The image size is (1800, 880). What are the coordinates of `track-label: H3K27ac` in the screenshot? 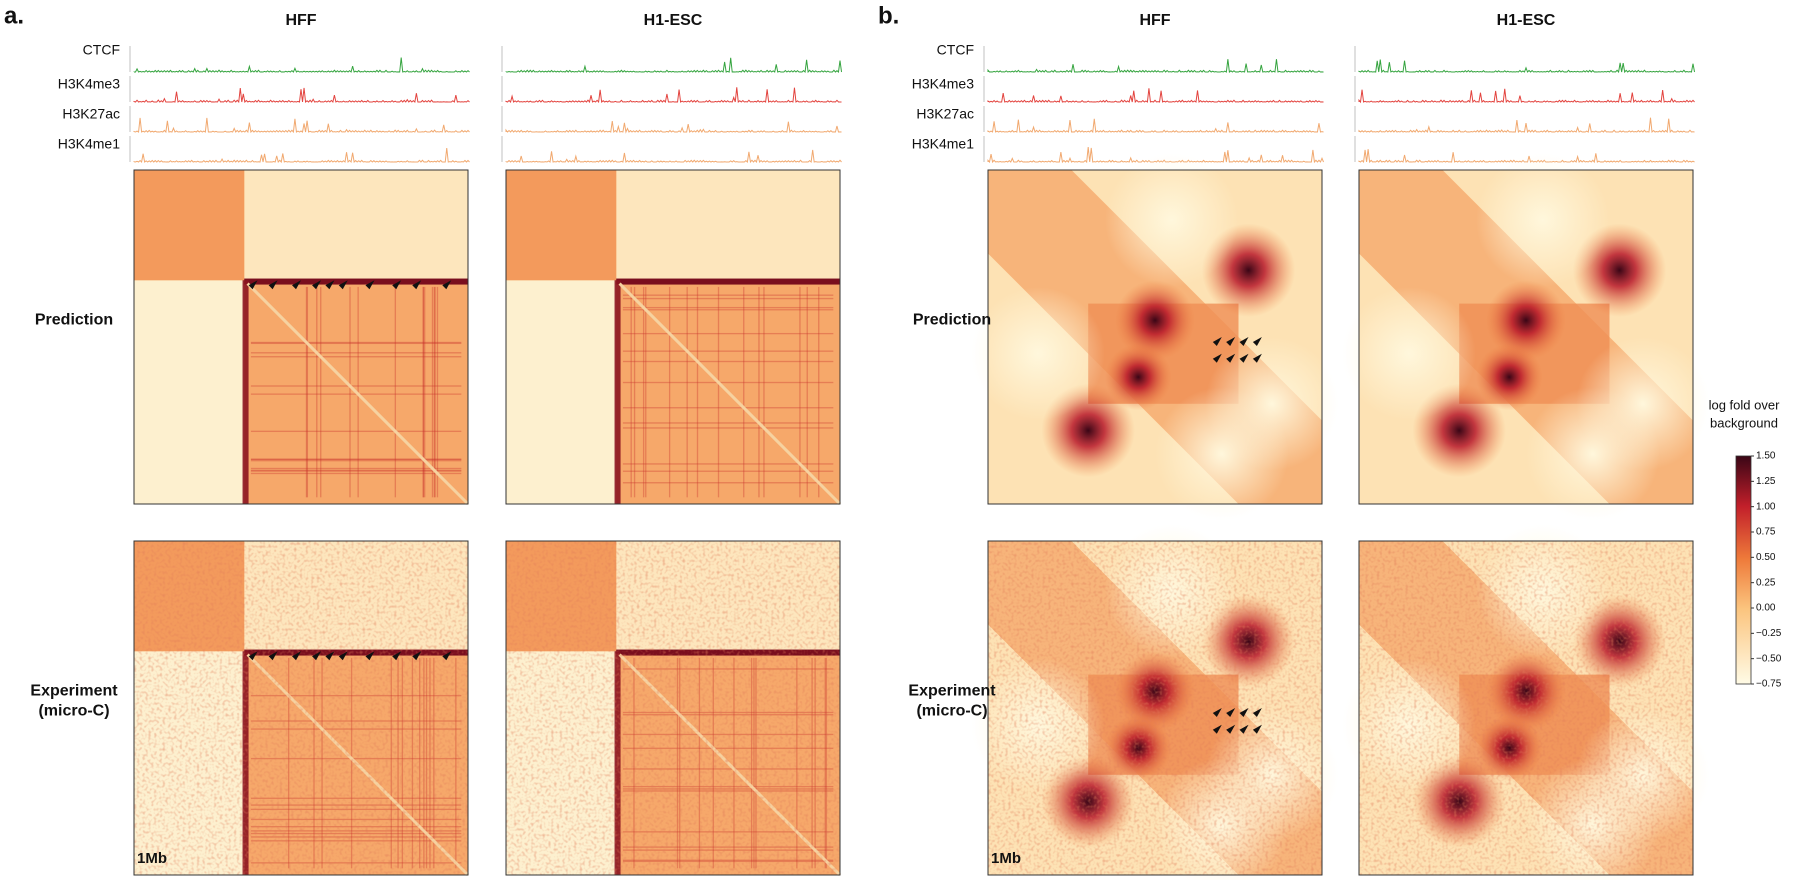 It's located at (91, 114).